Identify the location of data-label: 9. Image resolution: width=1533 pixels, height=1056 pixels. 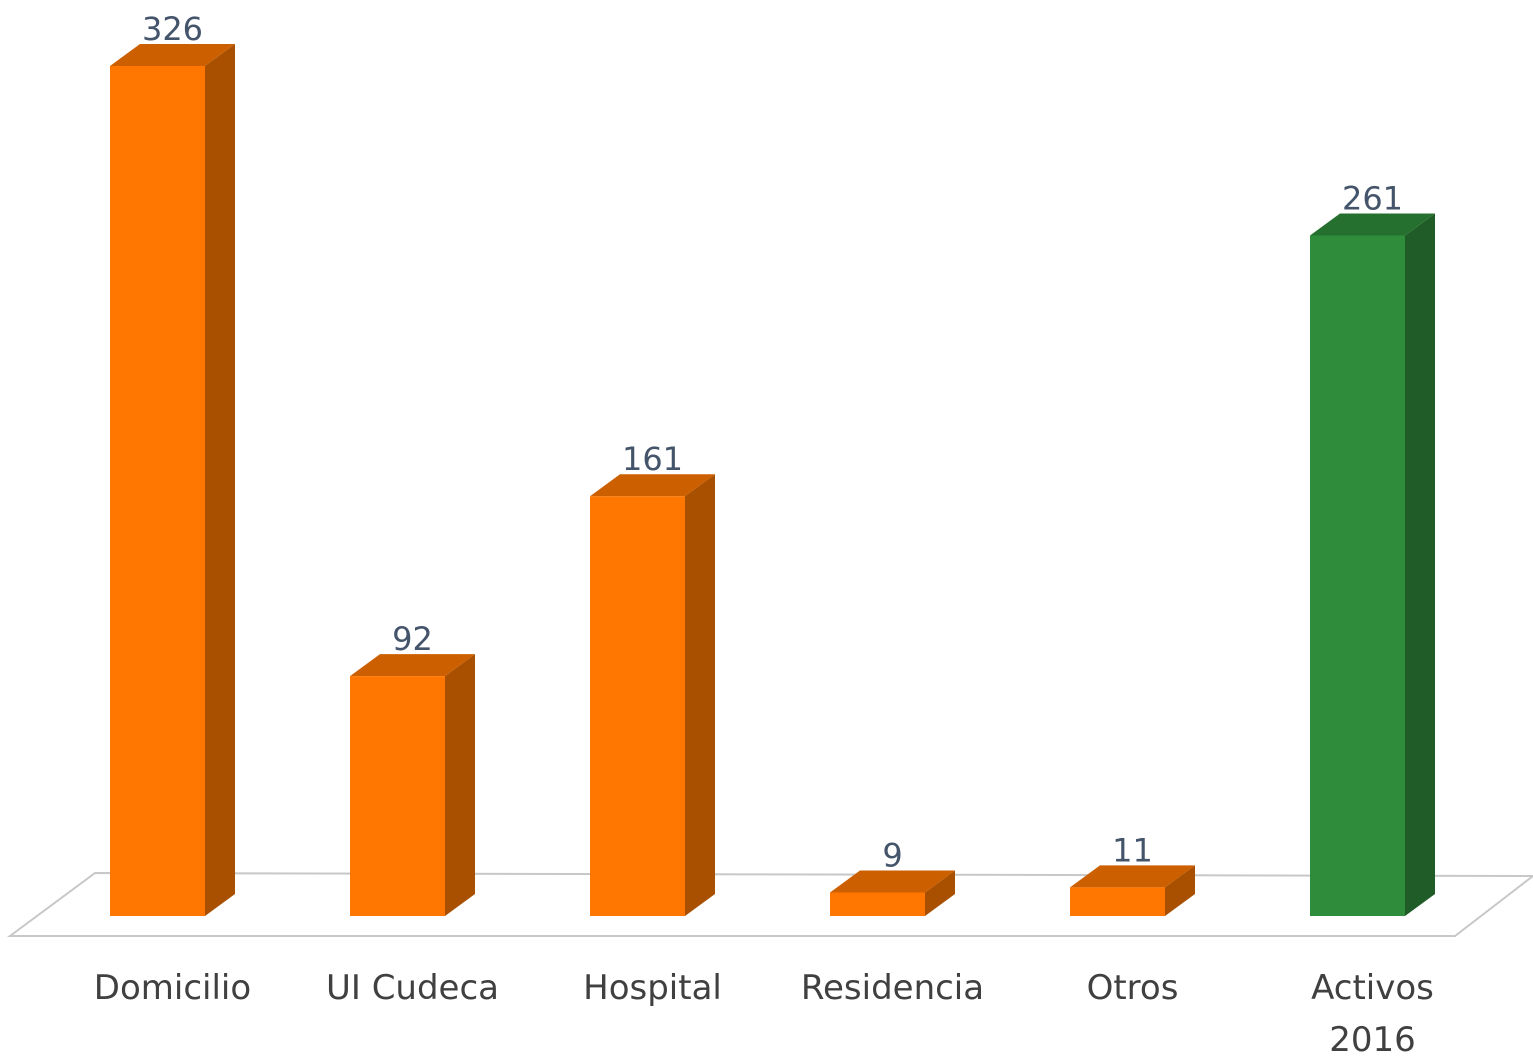
(892, 856).